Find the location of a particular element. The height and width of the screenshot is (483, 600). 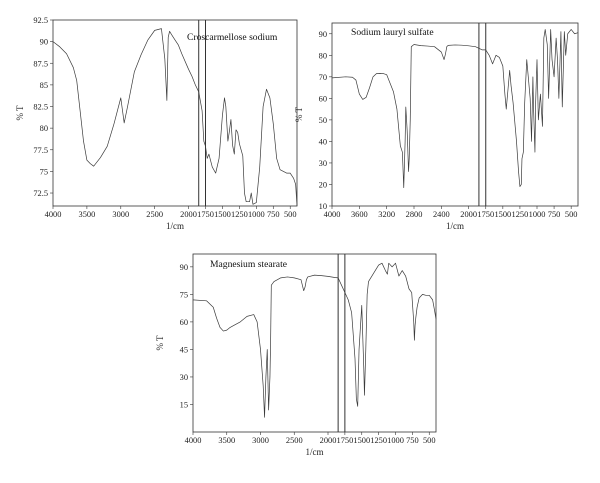

x-tick-label: 3200 is located at coordinates (386, 214).